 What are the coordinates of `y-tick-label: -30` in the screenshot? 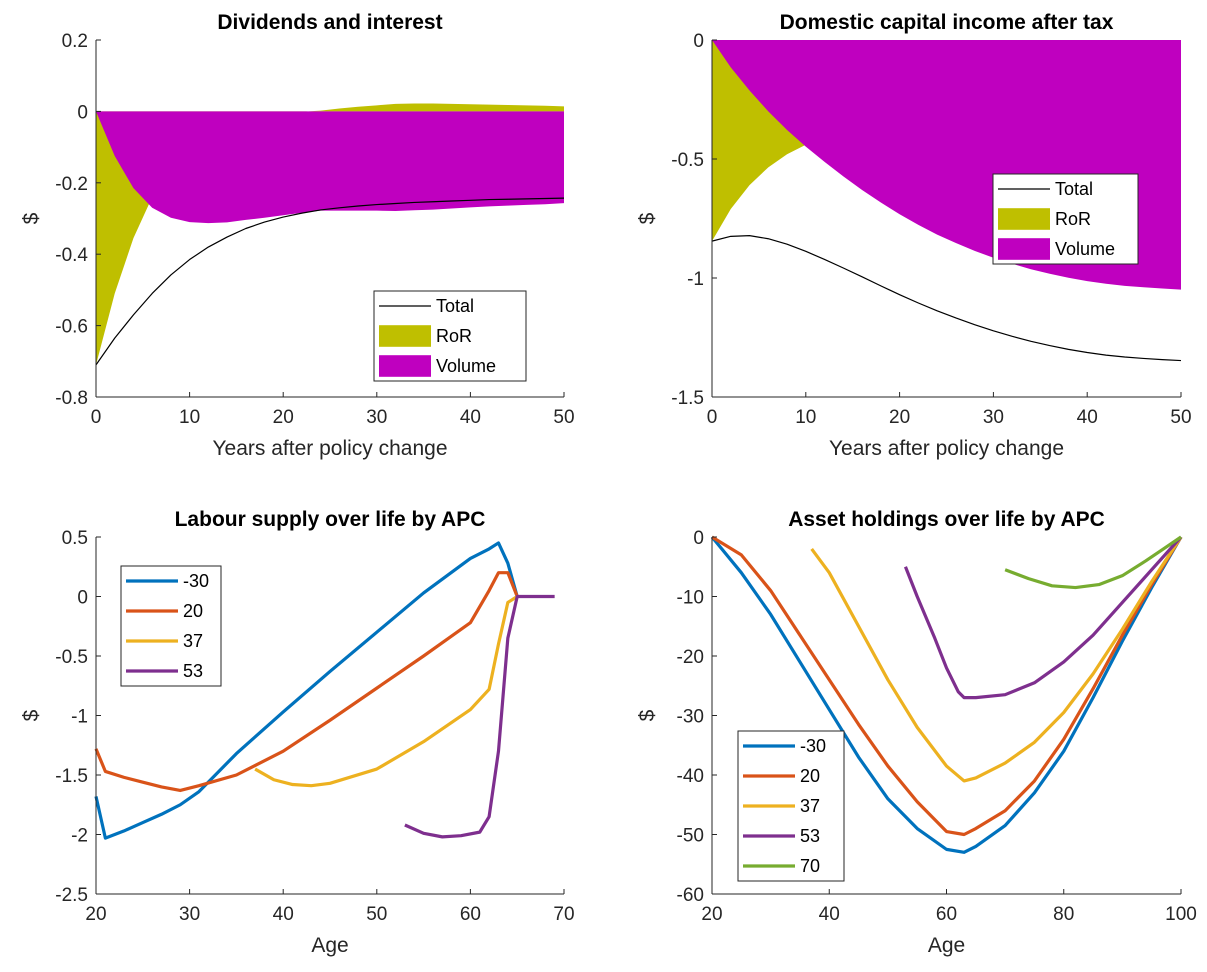 It's located at (690, 717).